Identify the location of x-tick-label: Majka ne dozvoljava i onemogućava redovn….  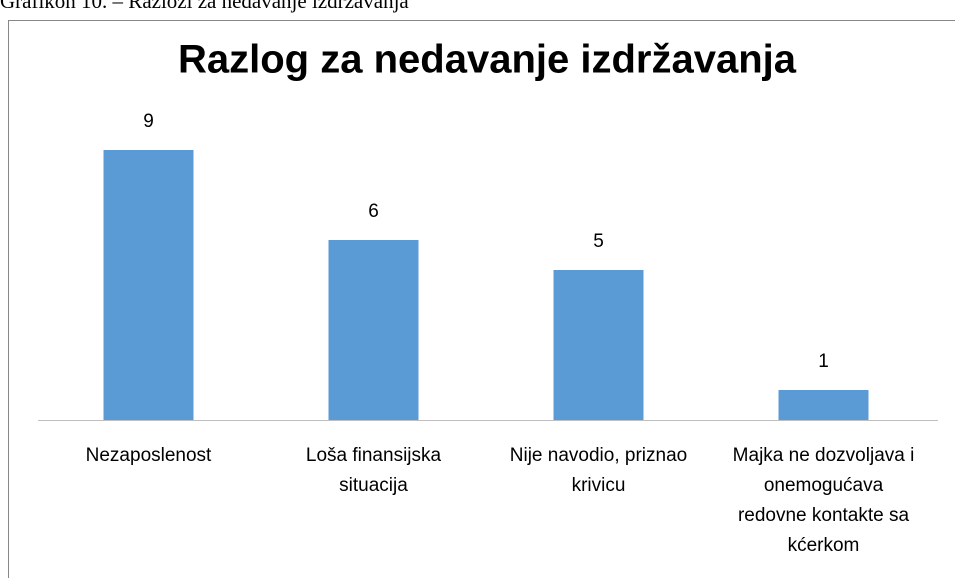
(823, 500).